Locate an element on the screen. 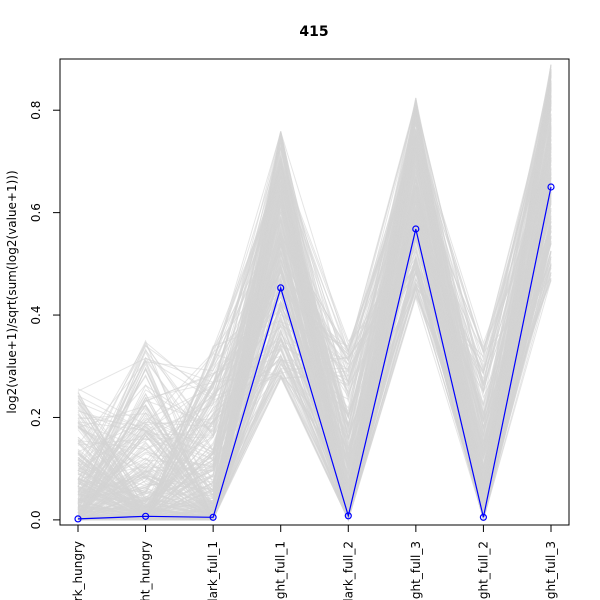  x-tick-label: light_hungry is located at coordinates (146, 570).